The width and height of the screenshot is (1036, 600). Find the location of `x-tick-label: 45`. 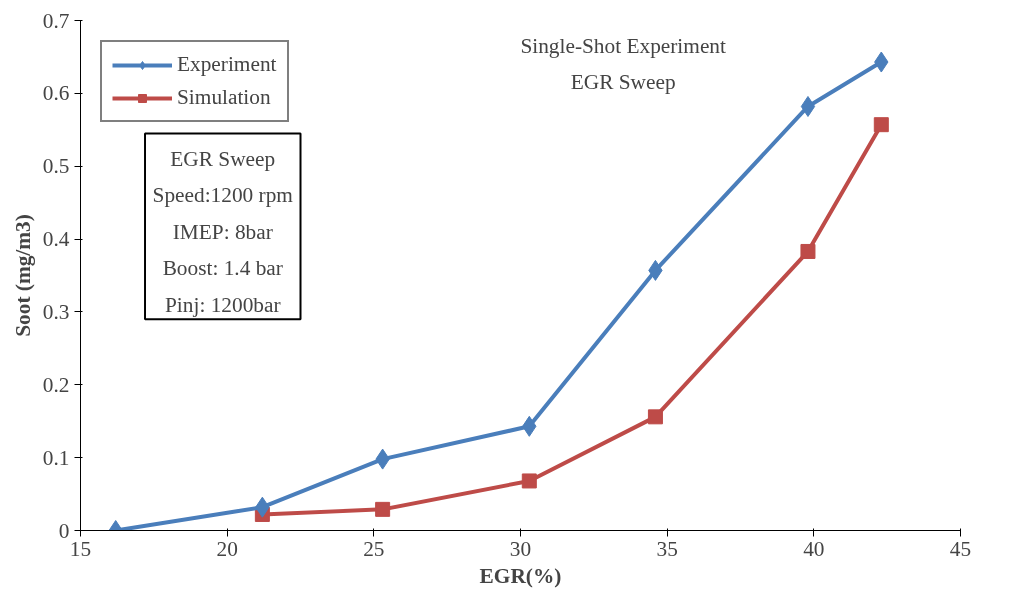

x-tick-label: 45 is located at coordinates (960, 548).